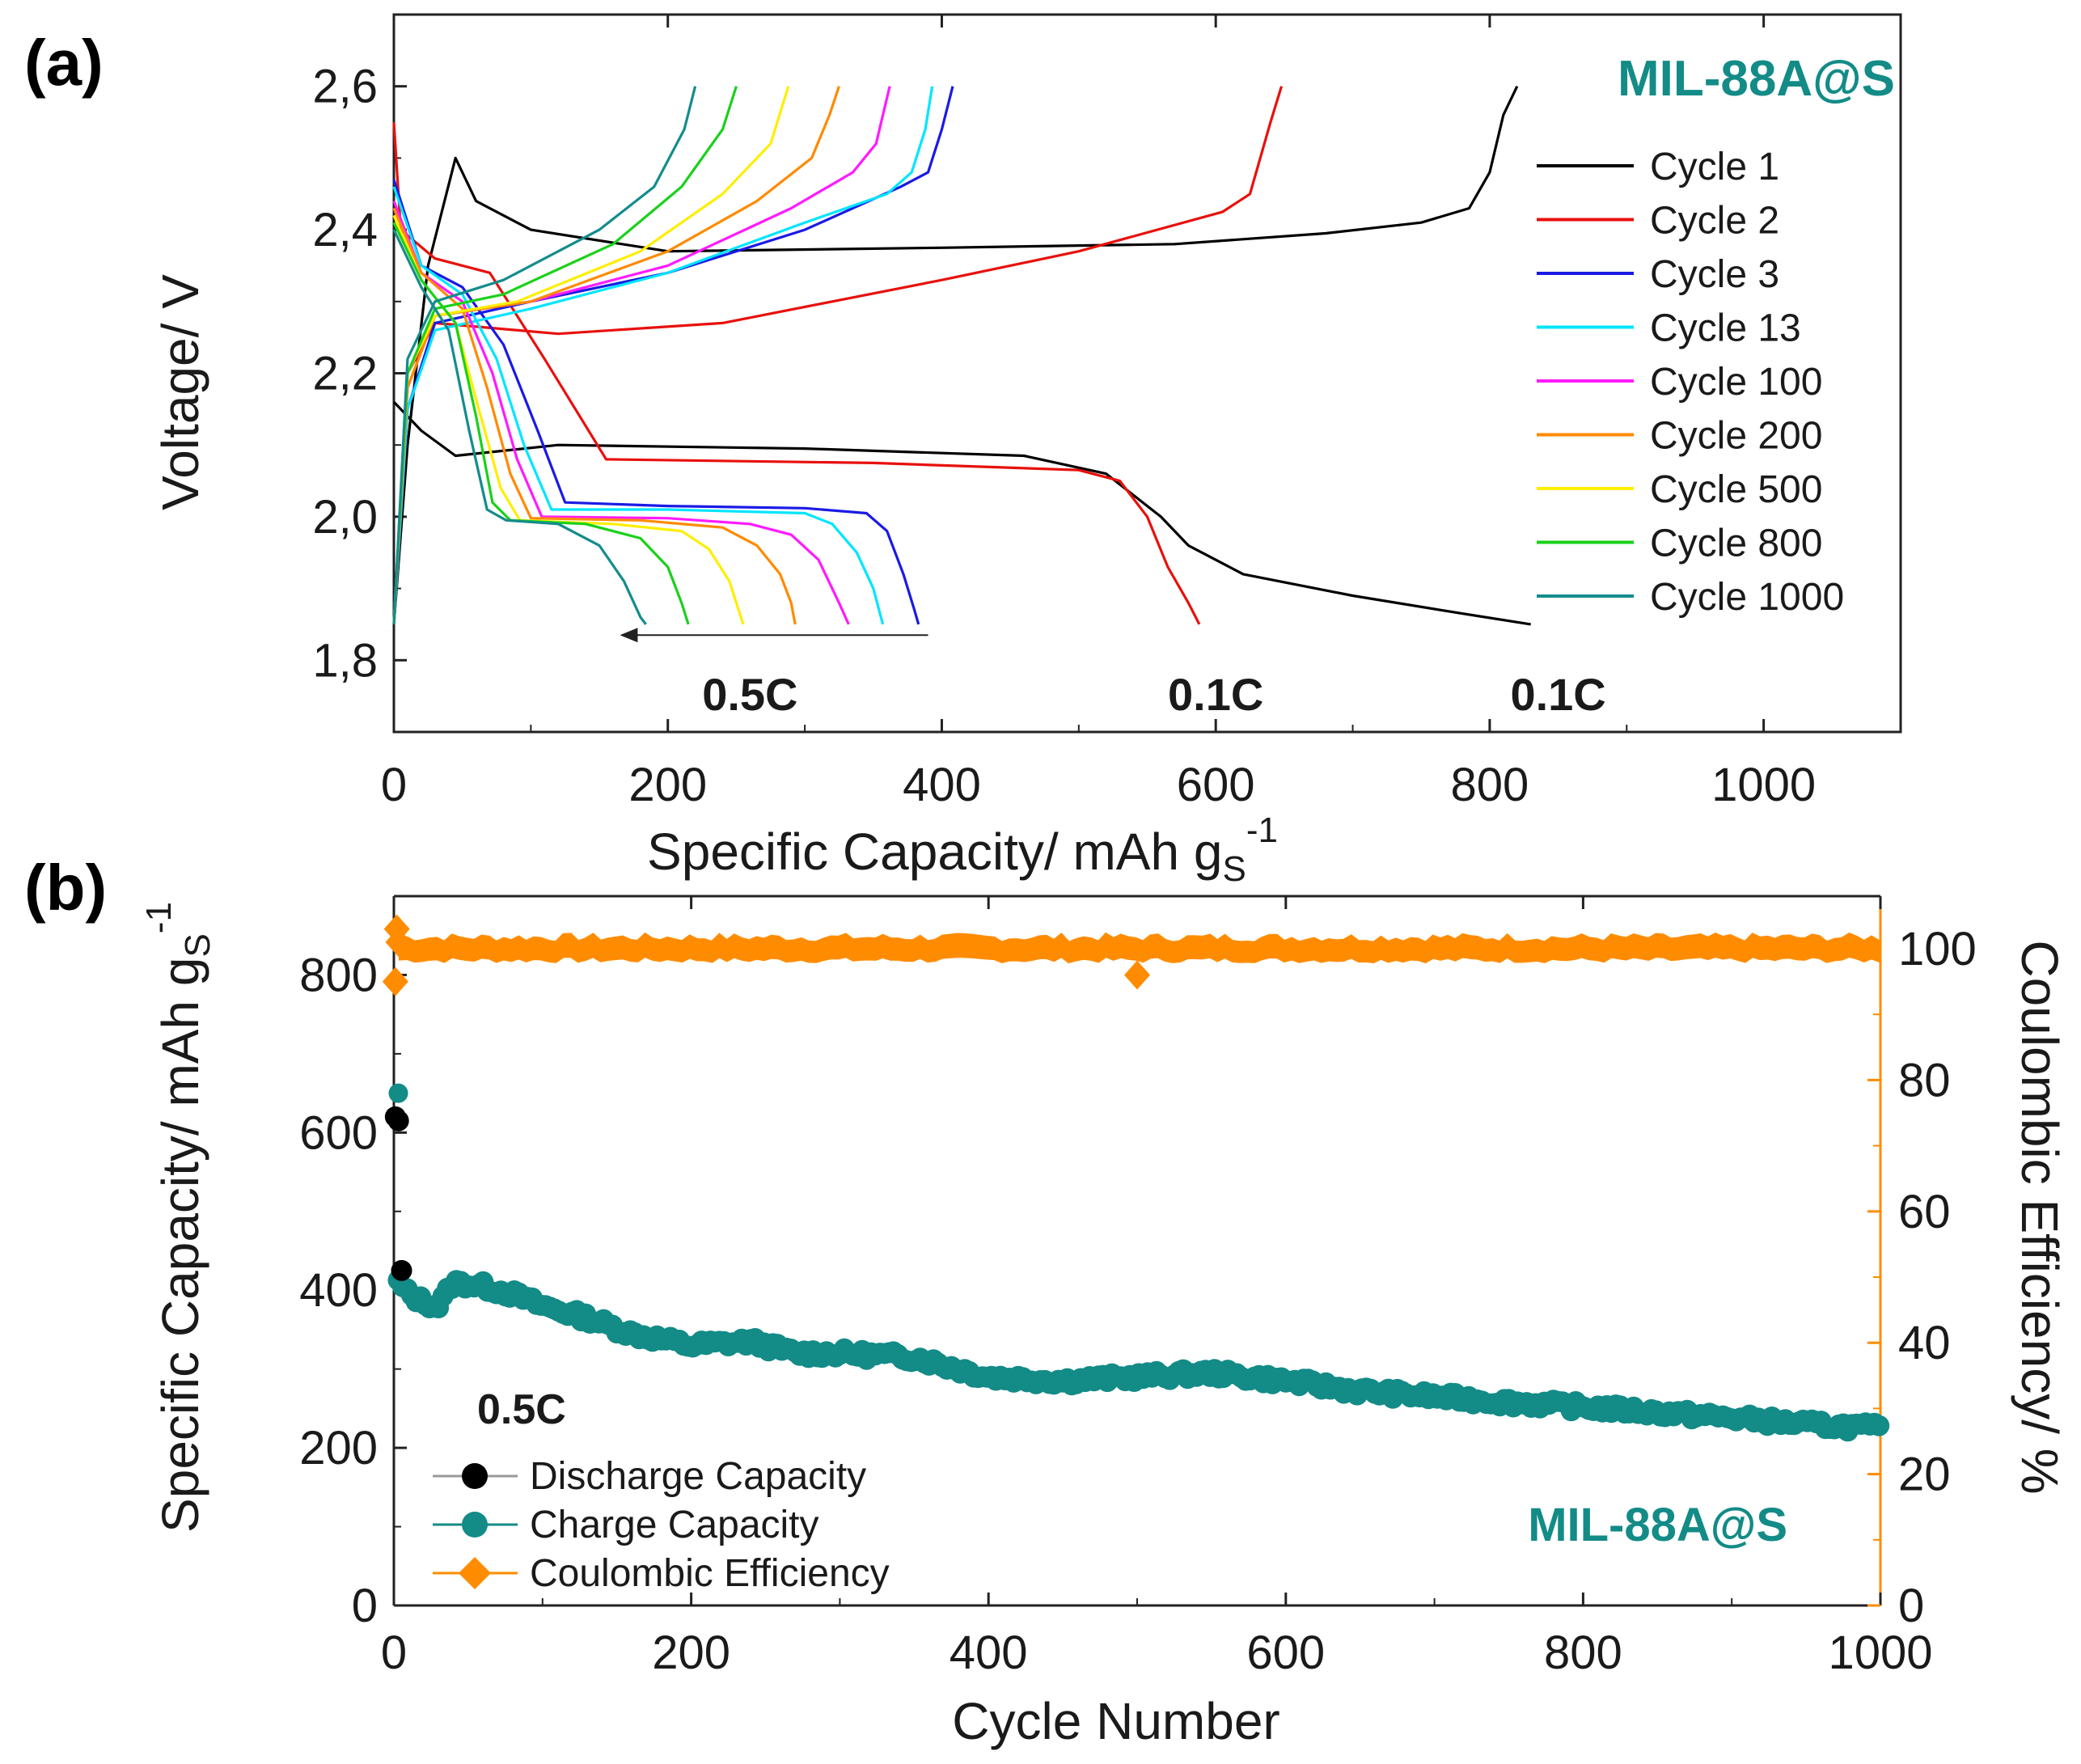 This screenshot has height=1764, width=2081. What do you see at coordinates (989, 1653) in the screenshot?
I see `panel-b-x-tick-label: 400` at bounding box center [989, 1653].